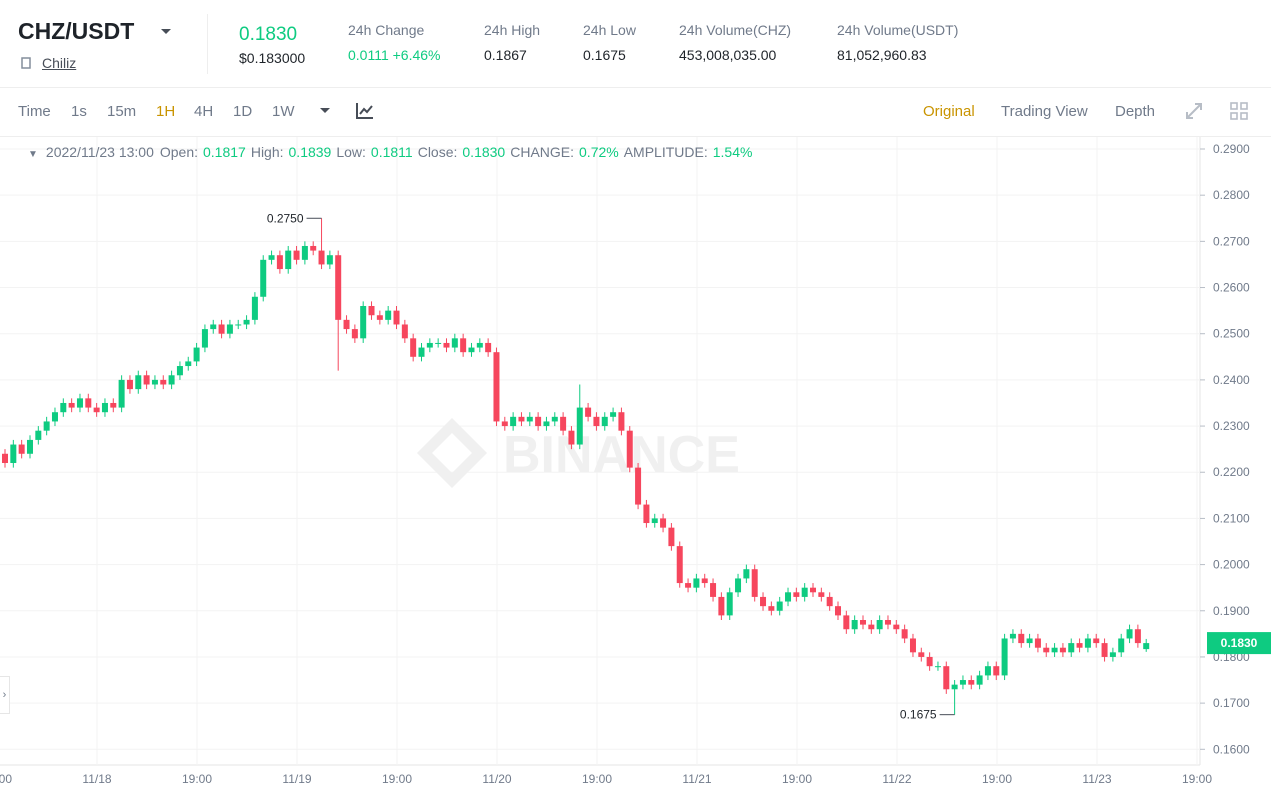  What do you see at coordinates (59, 63) in the screenshot?
I see `coin-name: Chiliz` at bounding box center [59, 63].